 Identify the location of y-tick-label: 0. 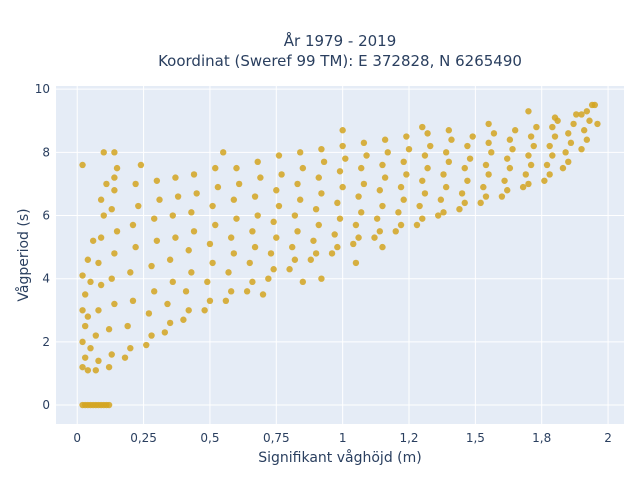
(46, 405).